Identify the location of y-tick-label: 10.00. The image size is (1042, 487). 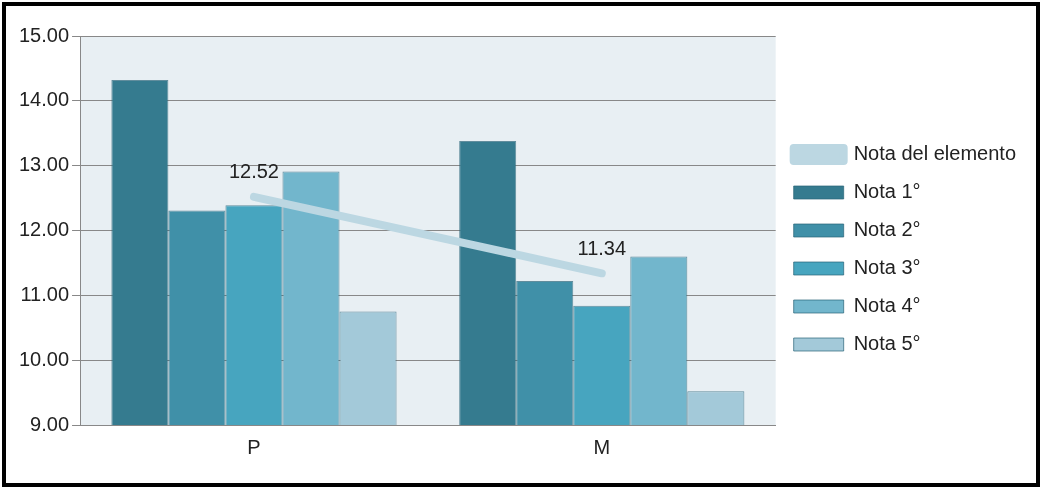
(44, 358).